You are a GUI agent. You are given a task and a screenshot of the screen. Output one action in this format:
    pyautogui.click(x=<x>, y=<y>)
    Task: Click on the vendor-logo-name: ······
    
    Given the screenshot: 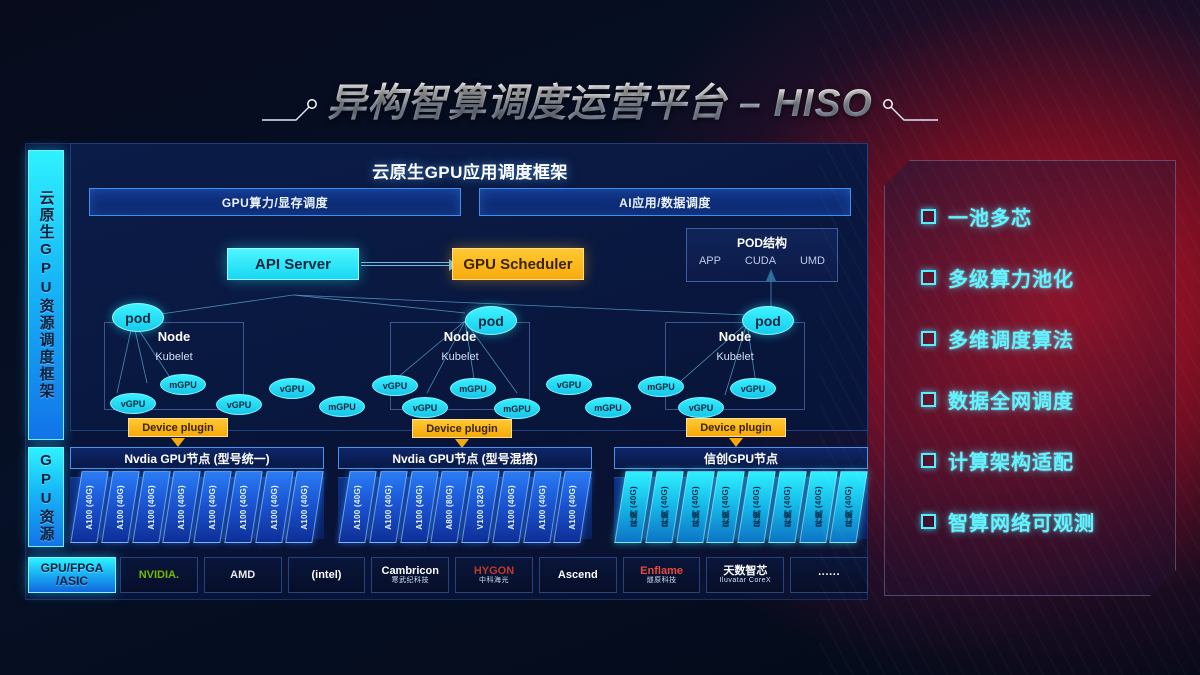 What is the action you would take?
    pyautogui.click(x=829, y=575)
    